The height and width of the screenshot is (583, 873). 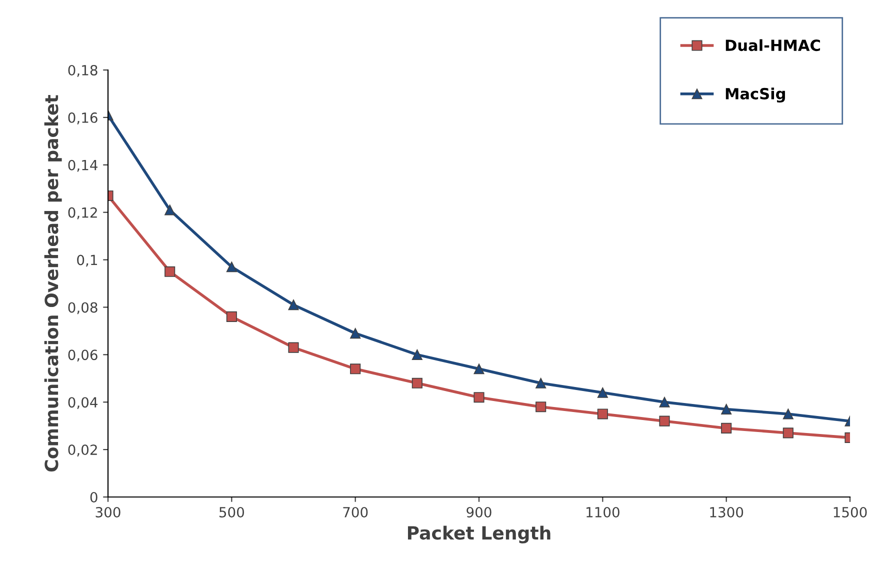 I want to click on y-tick-label: 0,1, so click(x=87, y=260).